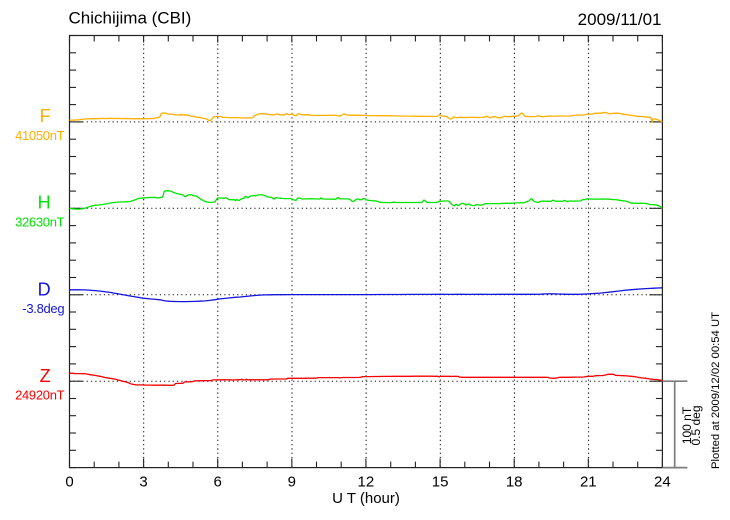 This screenshot has height=520, width=730. What do you see at coordinates (43, 308) in the screenshot?
I see `svg-text: -3.8deg` at bounding box center [43, 308].